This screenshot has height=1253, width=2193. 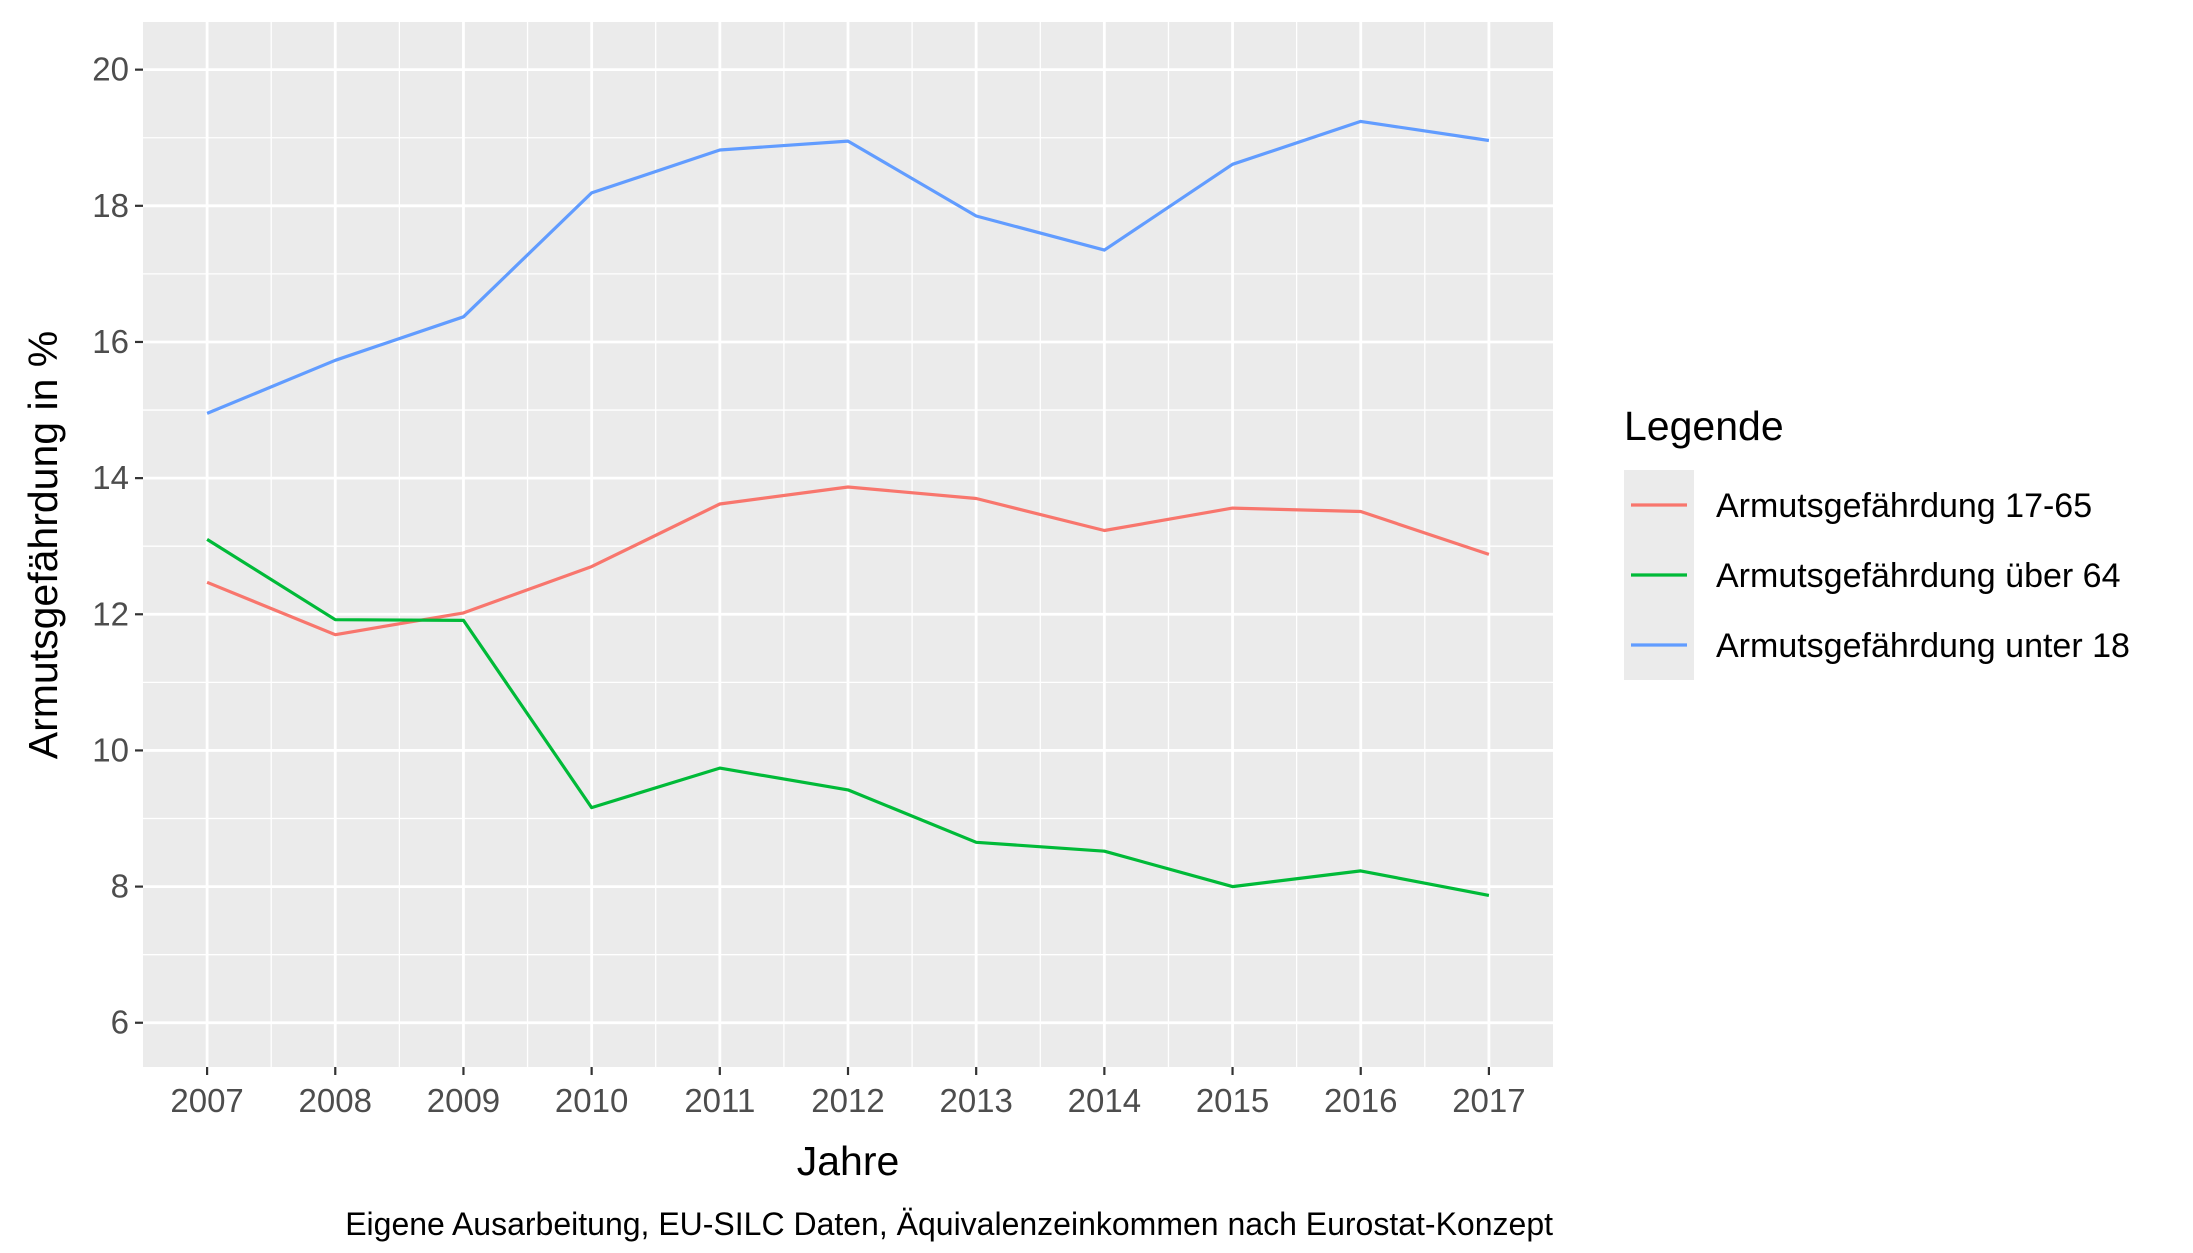 What do you see at coordinates (1923, 646) in the screenshot?
I see `legend-label: Armutsgefährdung unter 18` at bounding box center [1923, 646].